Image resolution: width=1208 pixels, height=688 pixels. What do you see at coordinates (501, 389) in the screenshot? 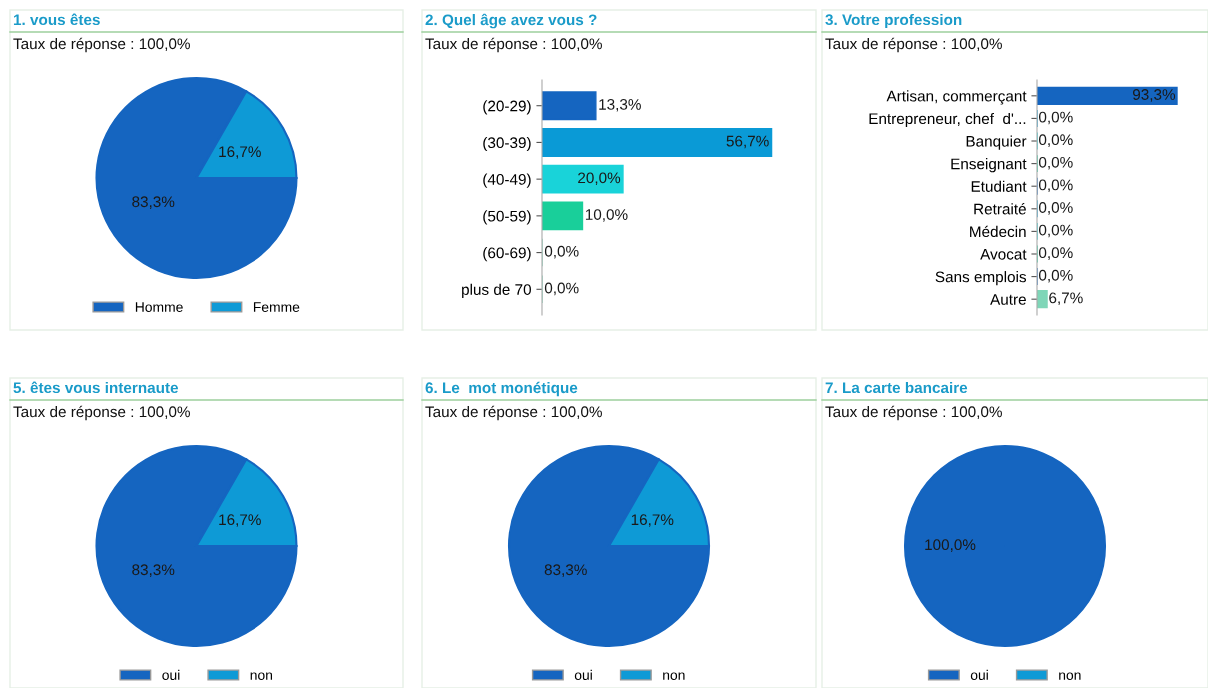
I see `chart-title: 6. Le mot monétique` at bounding box center [501, 389].